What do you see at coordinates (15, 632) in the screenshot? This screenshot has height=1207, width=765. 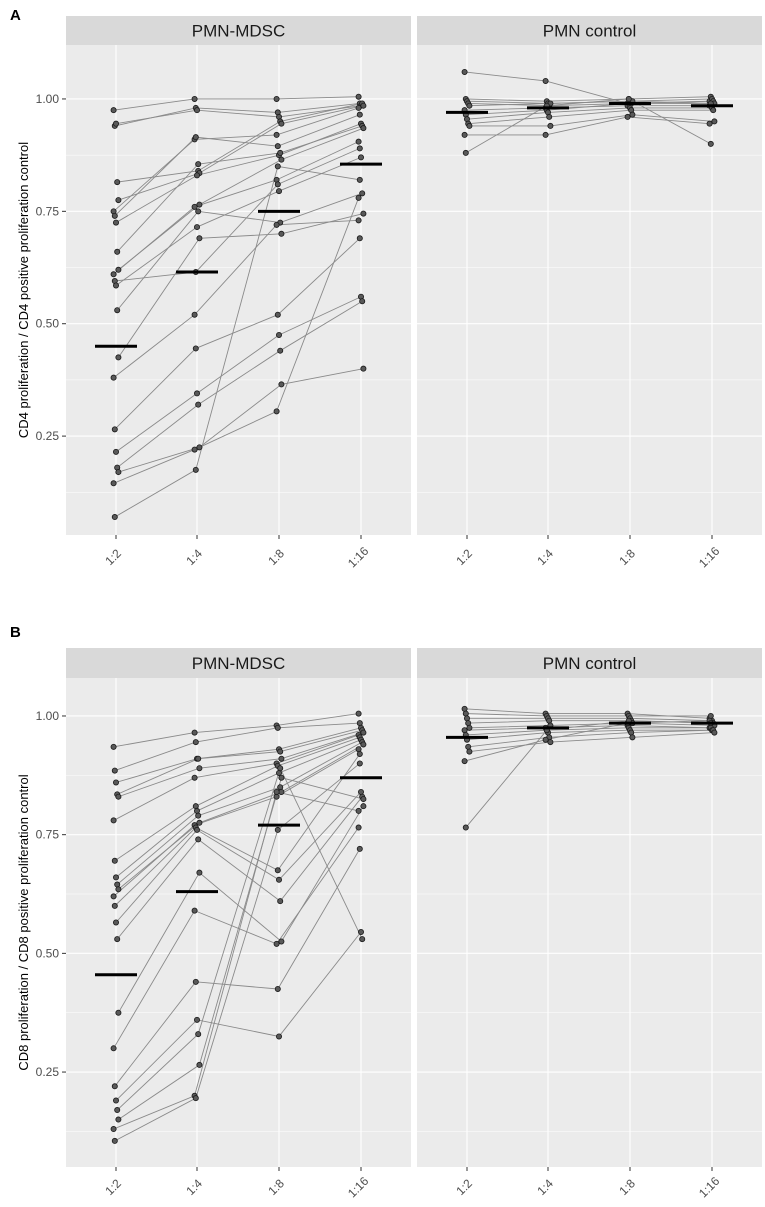 I see `panel-tag: B` at bounding box center [15, 632].